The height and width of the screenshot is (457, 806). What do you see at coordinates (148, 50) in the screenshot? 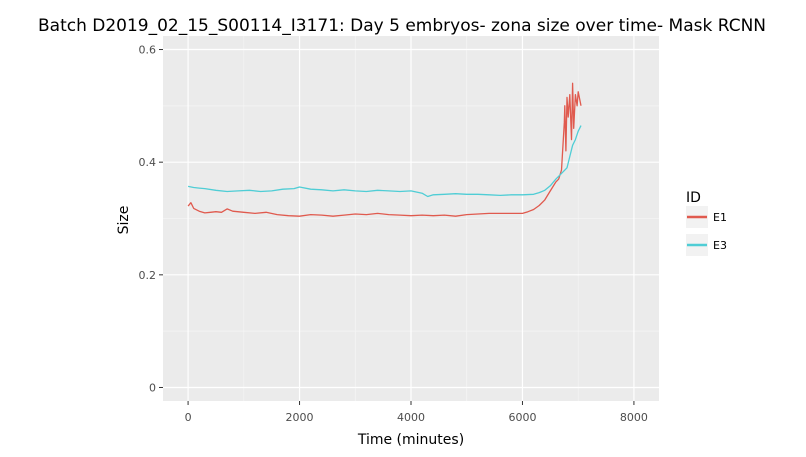
I see `y-tick-label: 0.6` at bounding box center [148, 50].